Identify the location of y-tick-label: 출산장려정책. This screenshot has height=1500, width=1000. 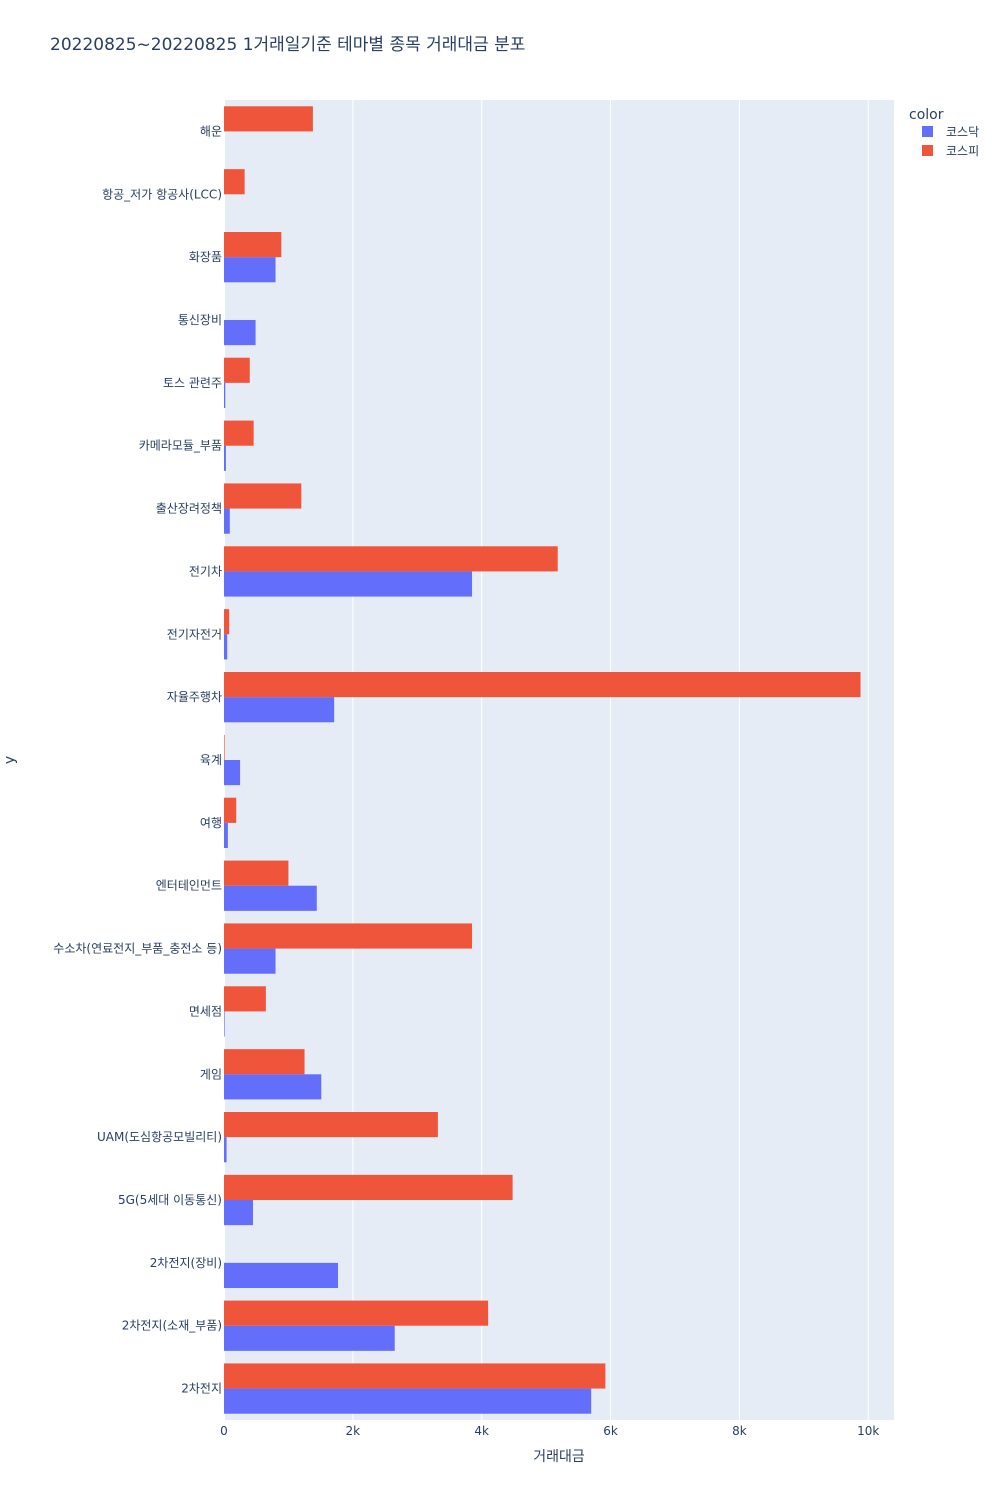
(189, 508).